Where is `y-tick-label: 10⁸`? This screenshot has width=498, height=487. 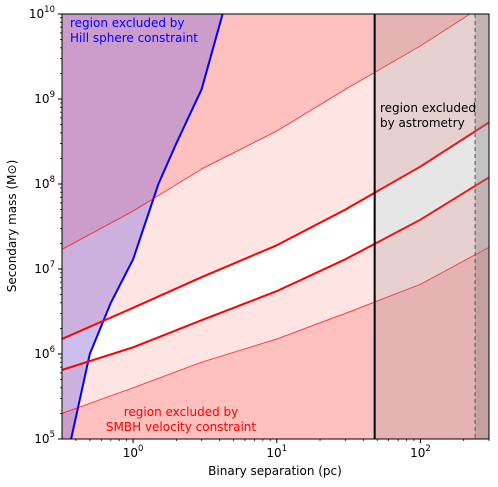 y-tick-label: 10⁸ is located at coordinates (44, 183).